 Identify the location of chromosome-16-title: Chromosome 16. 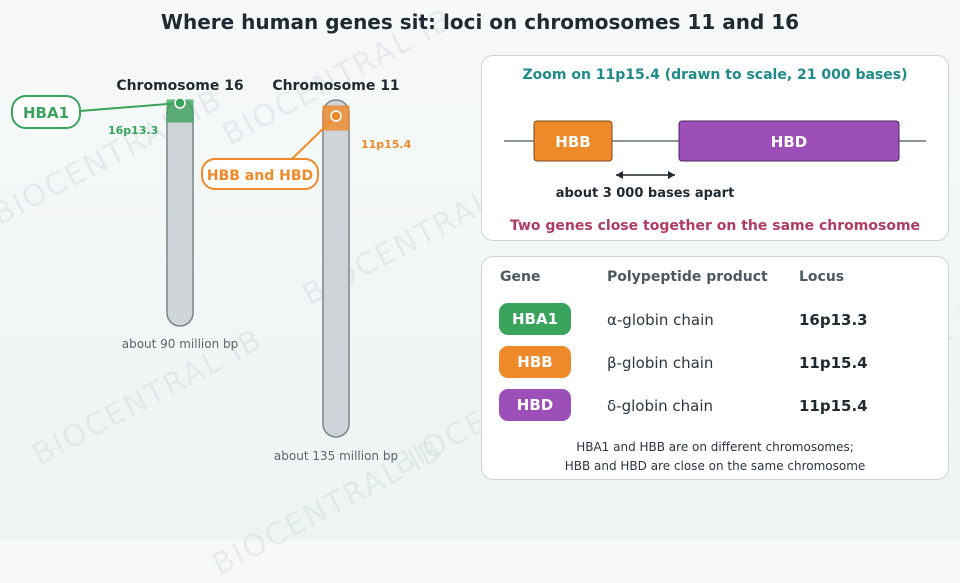
(179, 86).